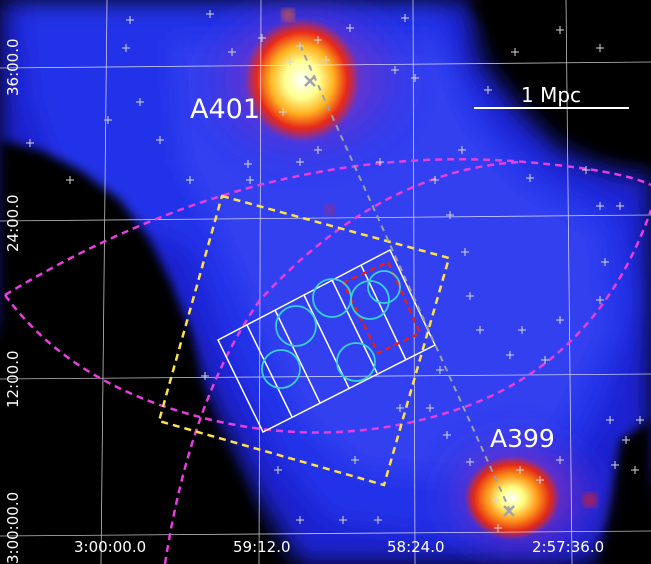  What do you see at coordinates (522, 438) in the screenshot?
I see `cluster-label-a399: A399` at bounding box center [522, 438].